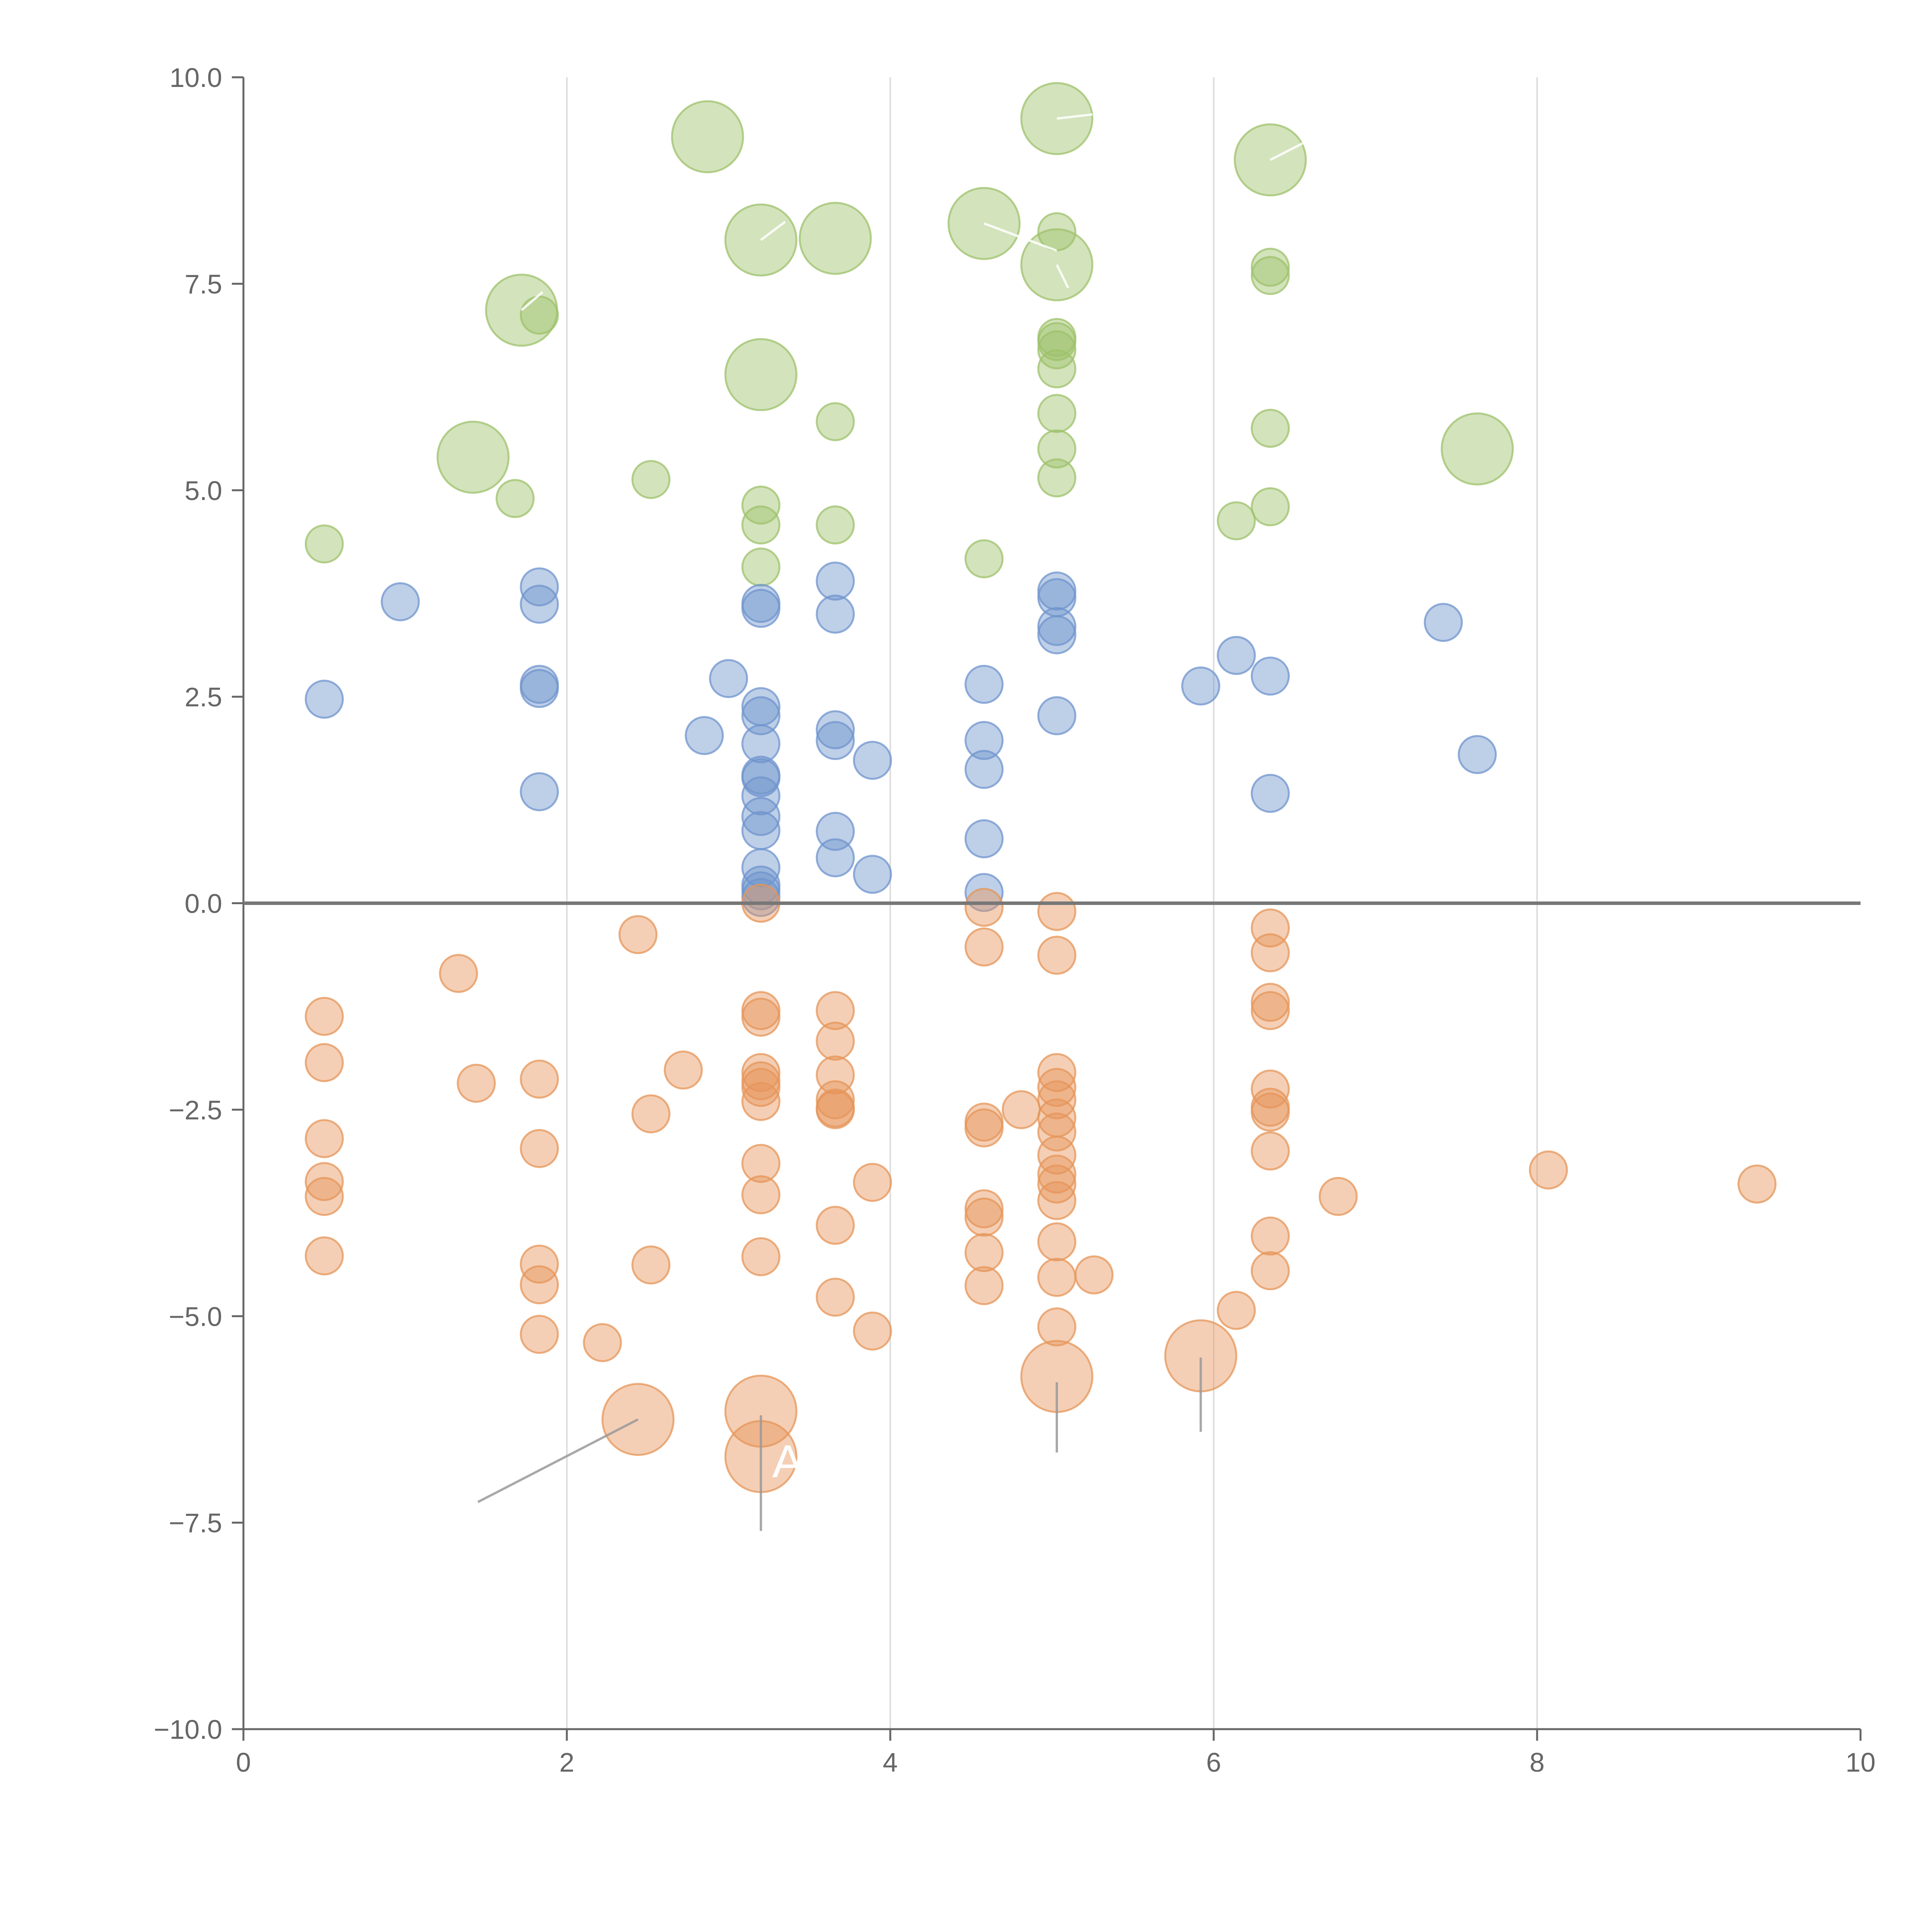  What do you see at coordinates (244, 1762) in the screenshot?
I see `x-tick-label: 0` at bounding box center [244, 1762].